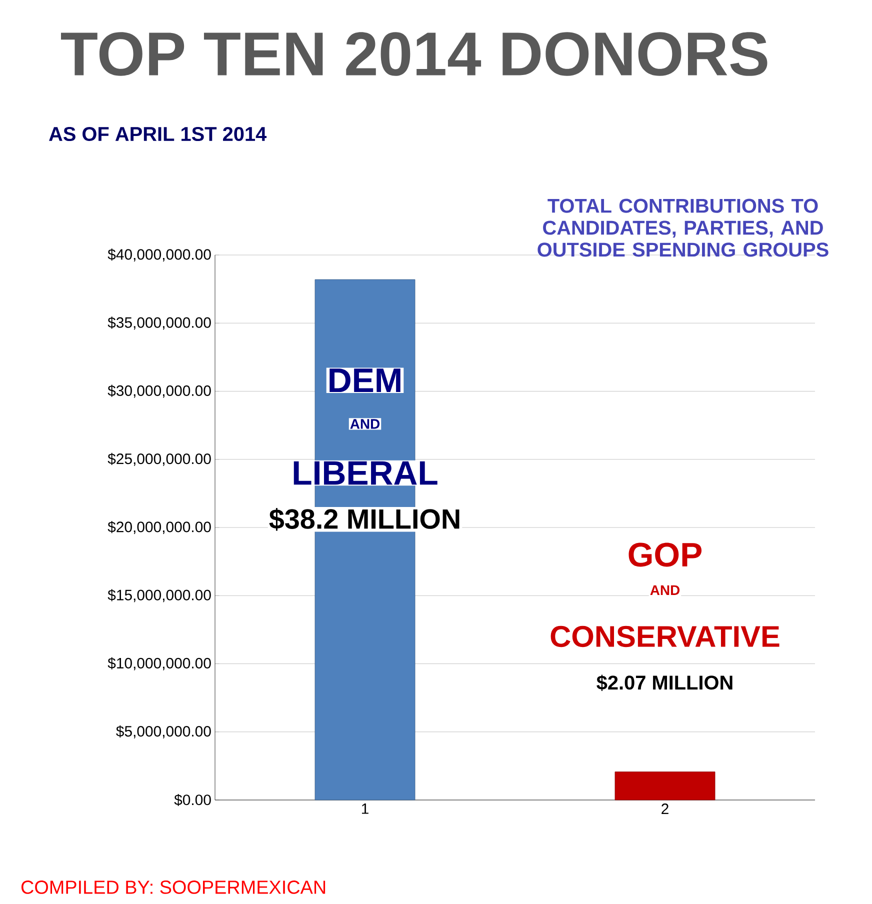 The image size is (872, 904). What do you see at coordinates (163, 731) in the screenshot?
I see `y-tick-label: $5,000,000.00` at bounding box center [163, 731].